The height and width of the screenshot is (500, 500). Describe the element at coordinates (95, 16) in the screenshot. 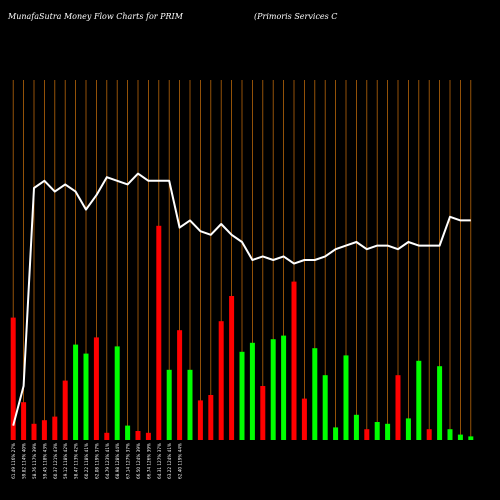

I see `chart-title: MunafaSutra Money Flow Charts for PRIM` at that location.